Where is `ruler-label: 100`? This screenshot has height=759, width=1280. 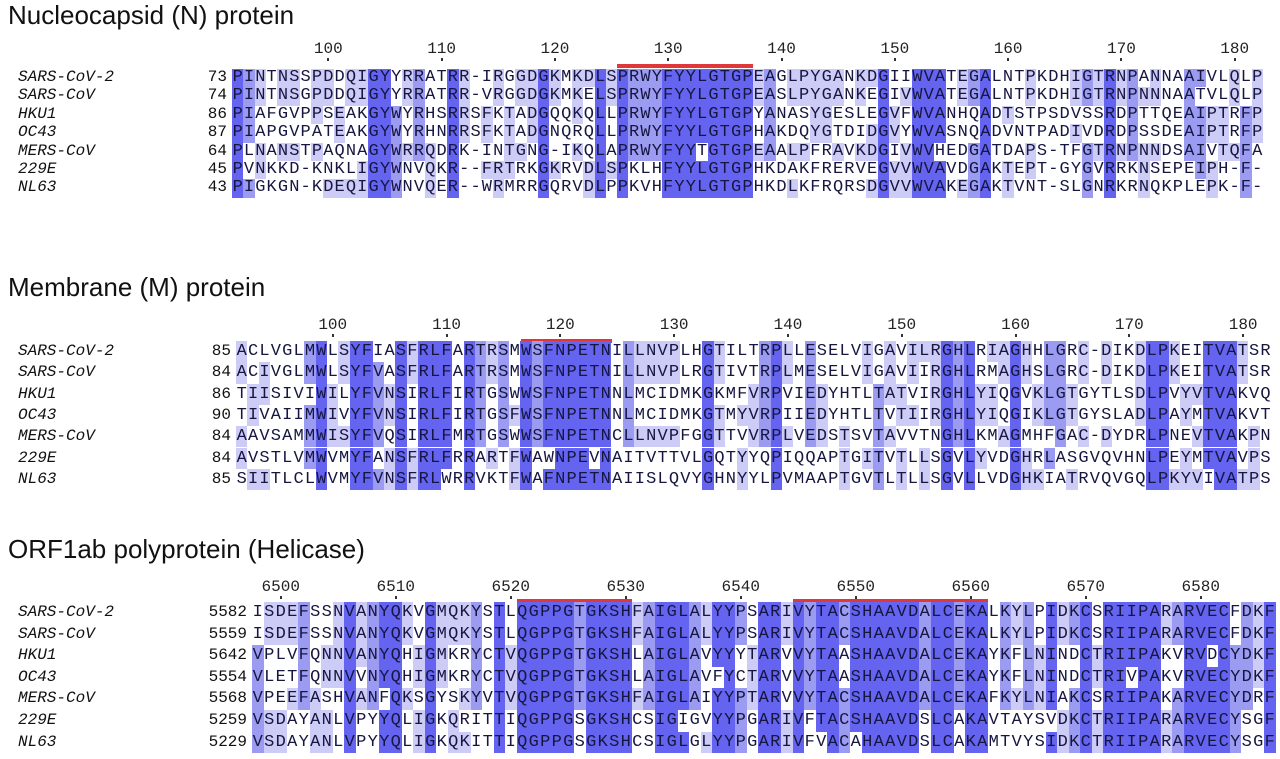 ruler-label: 100 is located at coordinates (328, 49).